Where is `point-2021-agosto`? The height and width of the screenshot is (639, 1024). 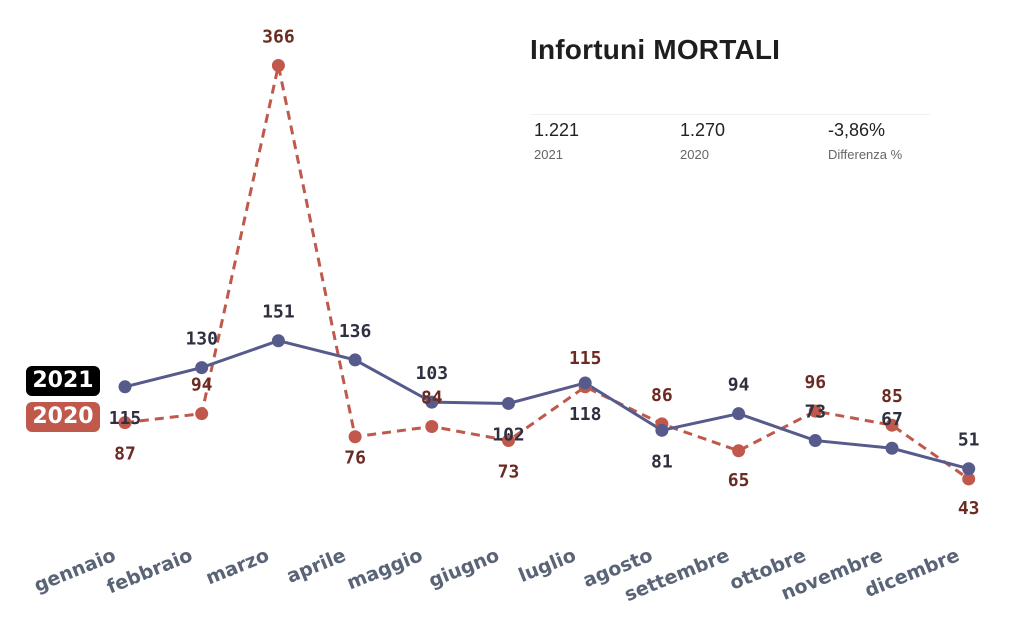 point-2021-agosto is located at coordinates (662, 430).